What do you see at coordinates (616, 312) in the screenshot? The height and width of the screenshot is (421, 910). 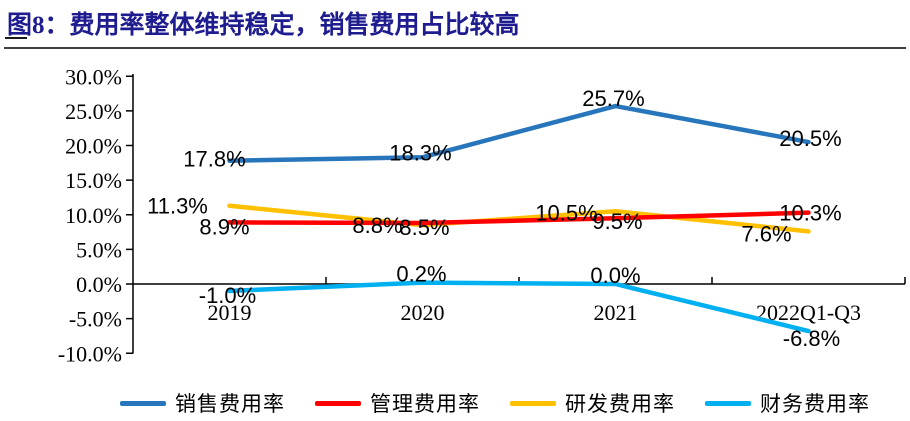 I see `x-axis-label: 2021` at bounding box center [616, 312].